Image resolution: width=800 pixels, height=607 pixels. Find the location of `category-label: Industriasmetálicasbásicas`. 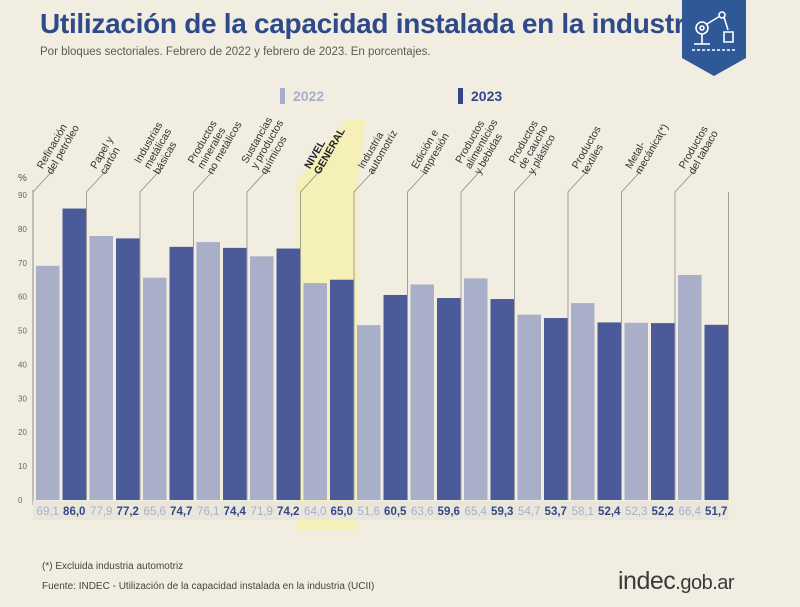

category-label: Industriasmetálicasbásicas is located at coordinates (158, 148).